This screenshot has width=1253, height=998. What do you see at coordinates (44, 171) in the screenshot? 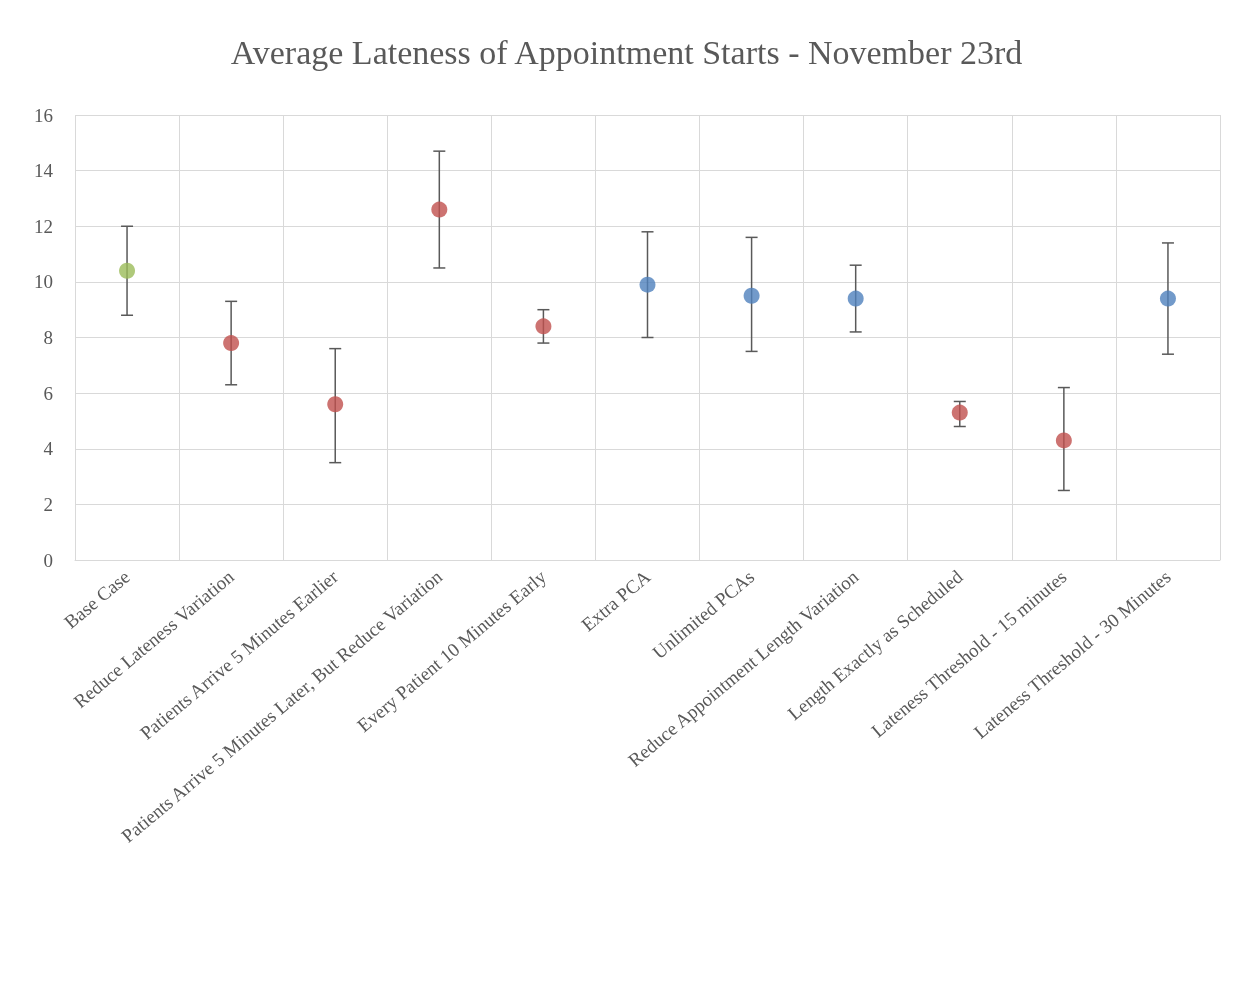
I see `y-tick-label: 14` at bounding box center [44, 171].